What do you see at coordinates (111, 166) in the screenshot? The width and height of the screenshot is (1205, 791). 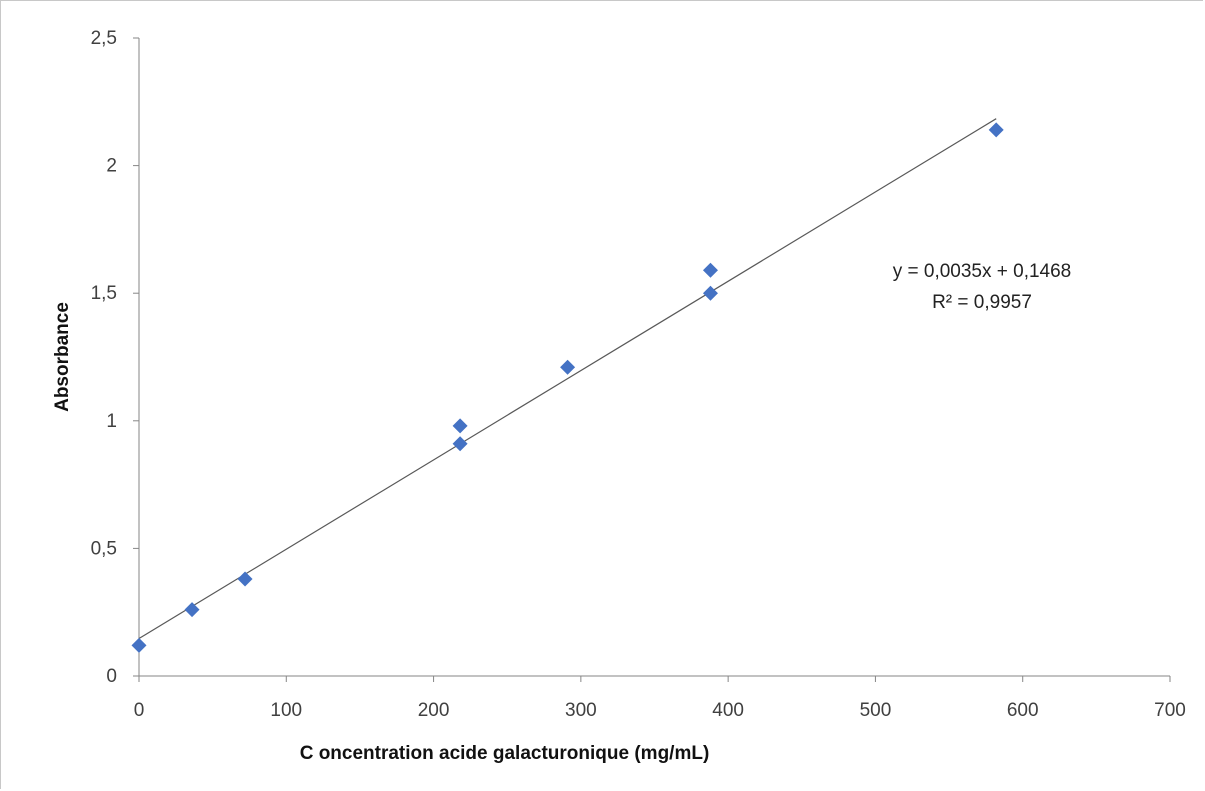 I see `y-tick-label: 2` at bounding box center [111, 166].